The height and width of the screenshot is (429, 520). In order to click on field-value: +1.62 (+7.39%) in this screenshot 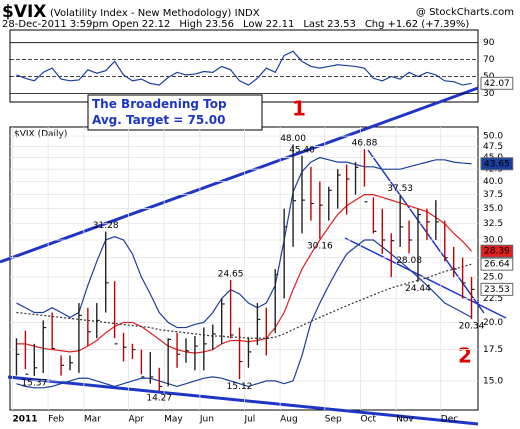, I will do `click(428, 24)`.